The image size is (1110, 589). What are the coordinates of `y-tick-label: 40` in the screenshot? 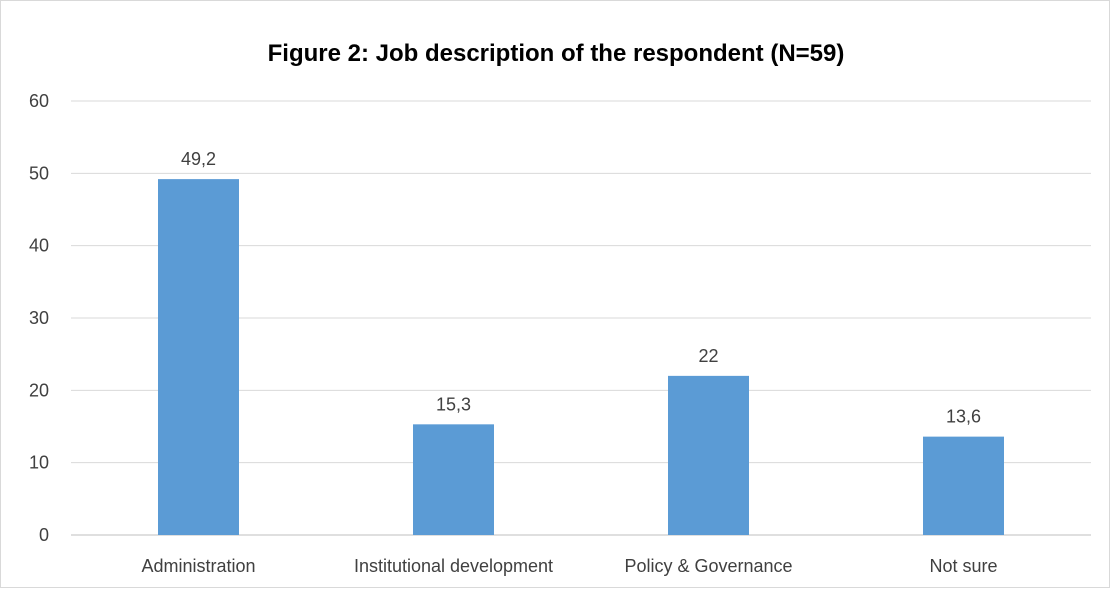 It's located at (39, 246).